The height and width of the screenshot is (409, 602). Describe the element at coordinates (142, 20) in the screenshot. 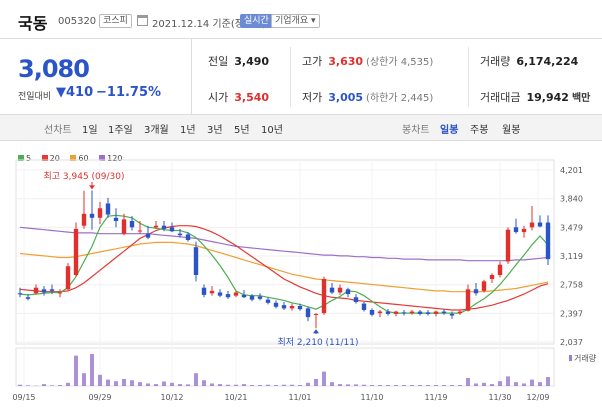

I see `calendar-icon` at that location.